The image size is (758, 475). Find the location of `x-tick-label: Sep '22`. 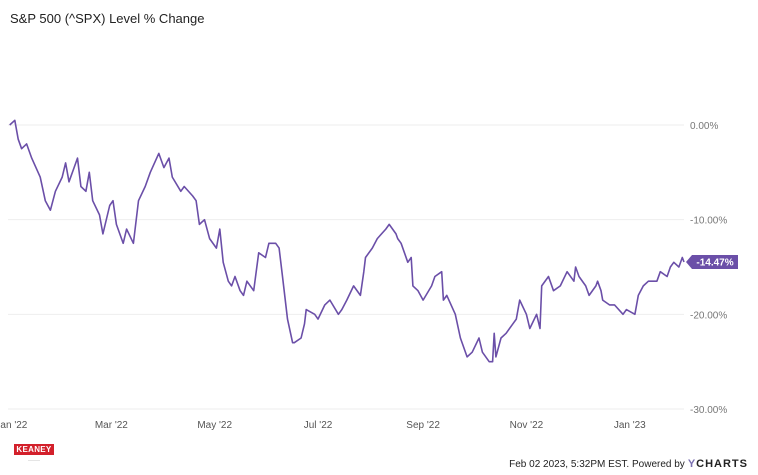

x-tick-label: Sep '22 is located at coordinates (423, 425).